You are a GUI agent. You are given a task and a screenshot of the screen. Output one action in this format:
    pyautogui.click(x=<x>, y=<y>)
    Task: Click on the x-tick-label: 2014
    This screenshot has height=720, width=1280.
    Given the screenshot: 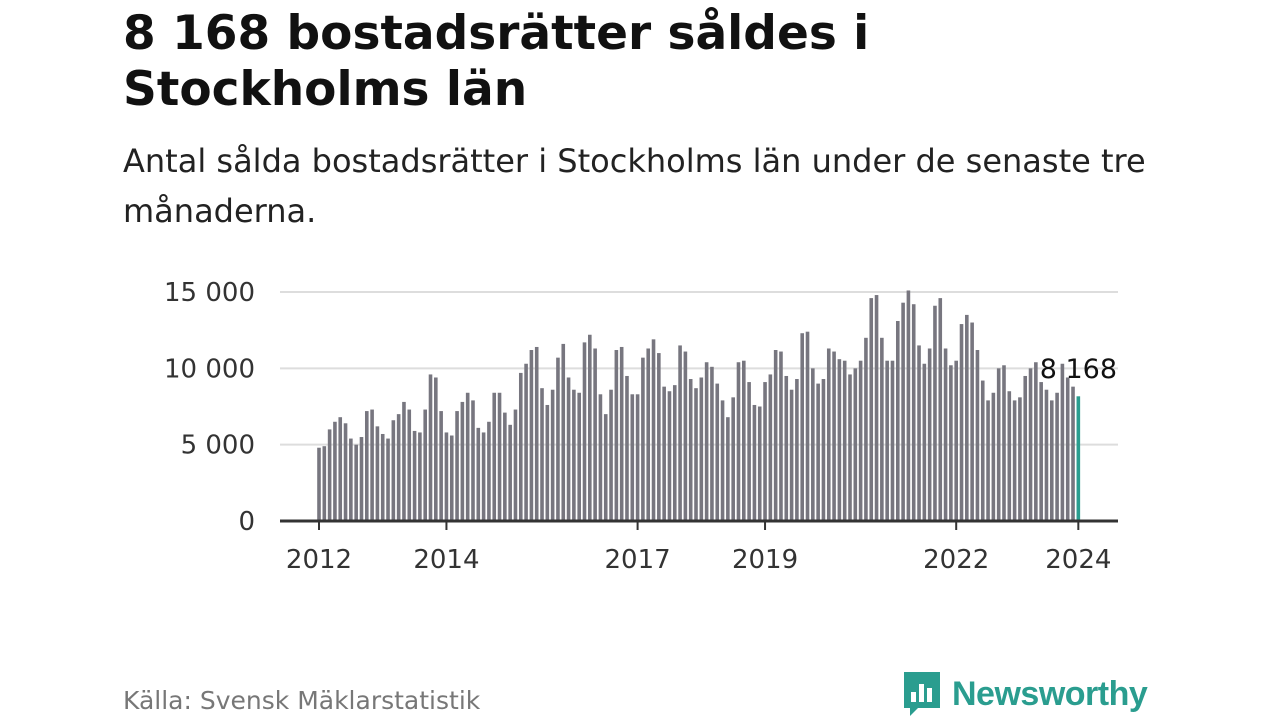 What is the action you would take?
    pyautogui.click(x=446, y=560)
    